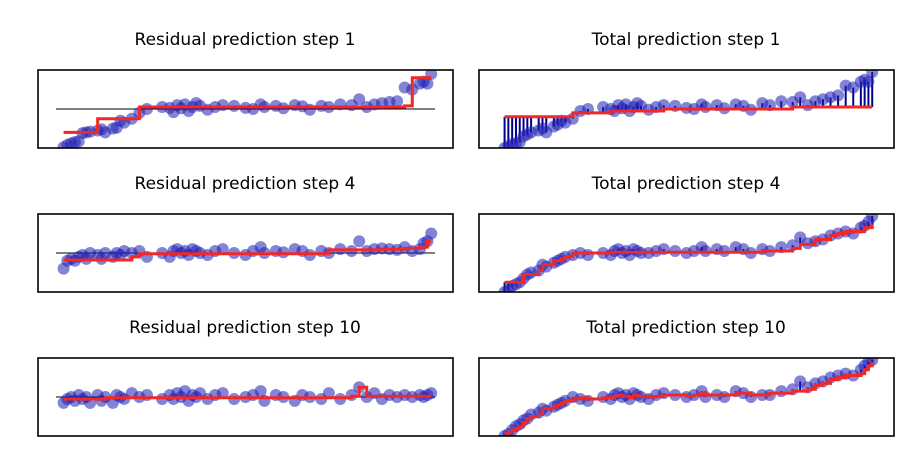  What do you see at coordinates (685, 328) in the screenshot?
I see `panel-title: Total prediction step 10` at bounding box center [685, 328].